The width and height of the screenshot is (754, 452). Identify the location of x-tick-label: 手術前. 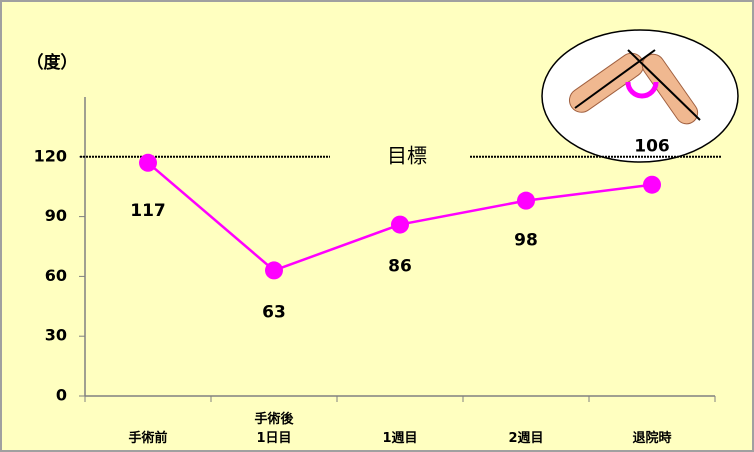
(147, 438).